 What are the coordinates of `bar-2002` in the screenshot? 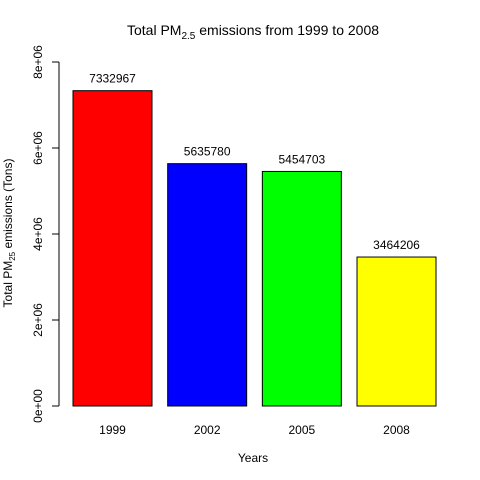 It's located at (207, 285).